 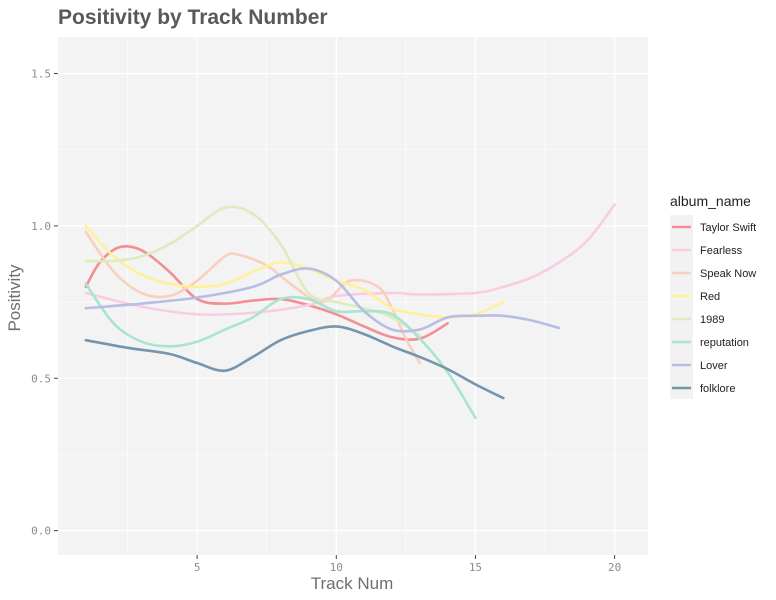 I want to click on y-tick-label: 0.5, so click(x=41, y=378).